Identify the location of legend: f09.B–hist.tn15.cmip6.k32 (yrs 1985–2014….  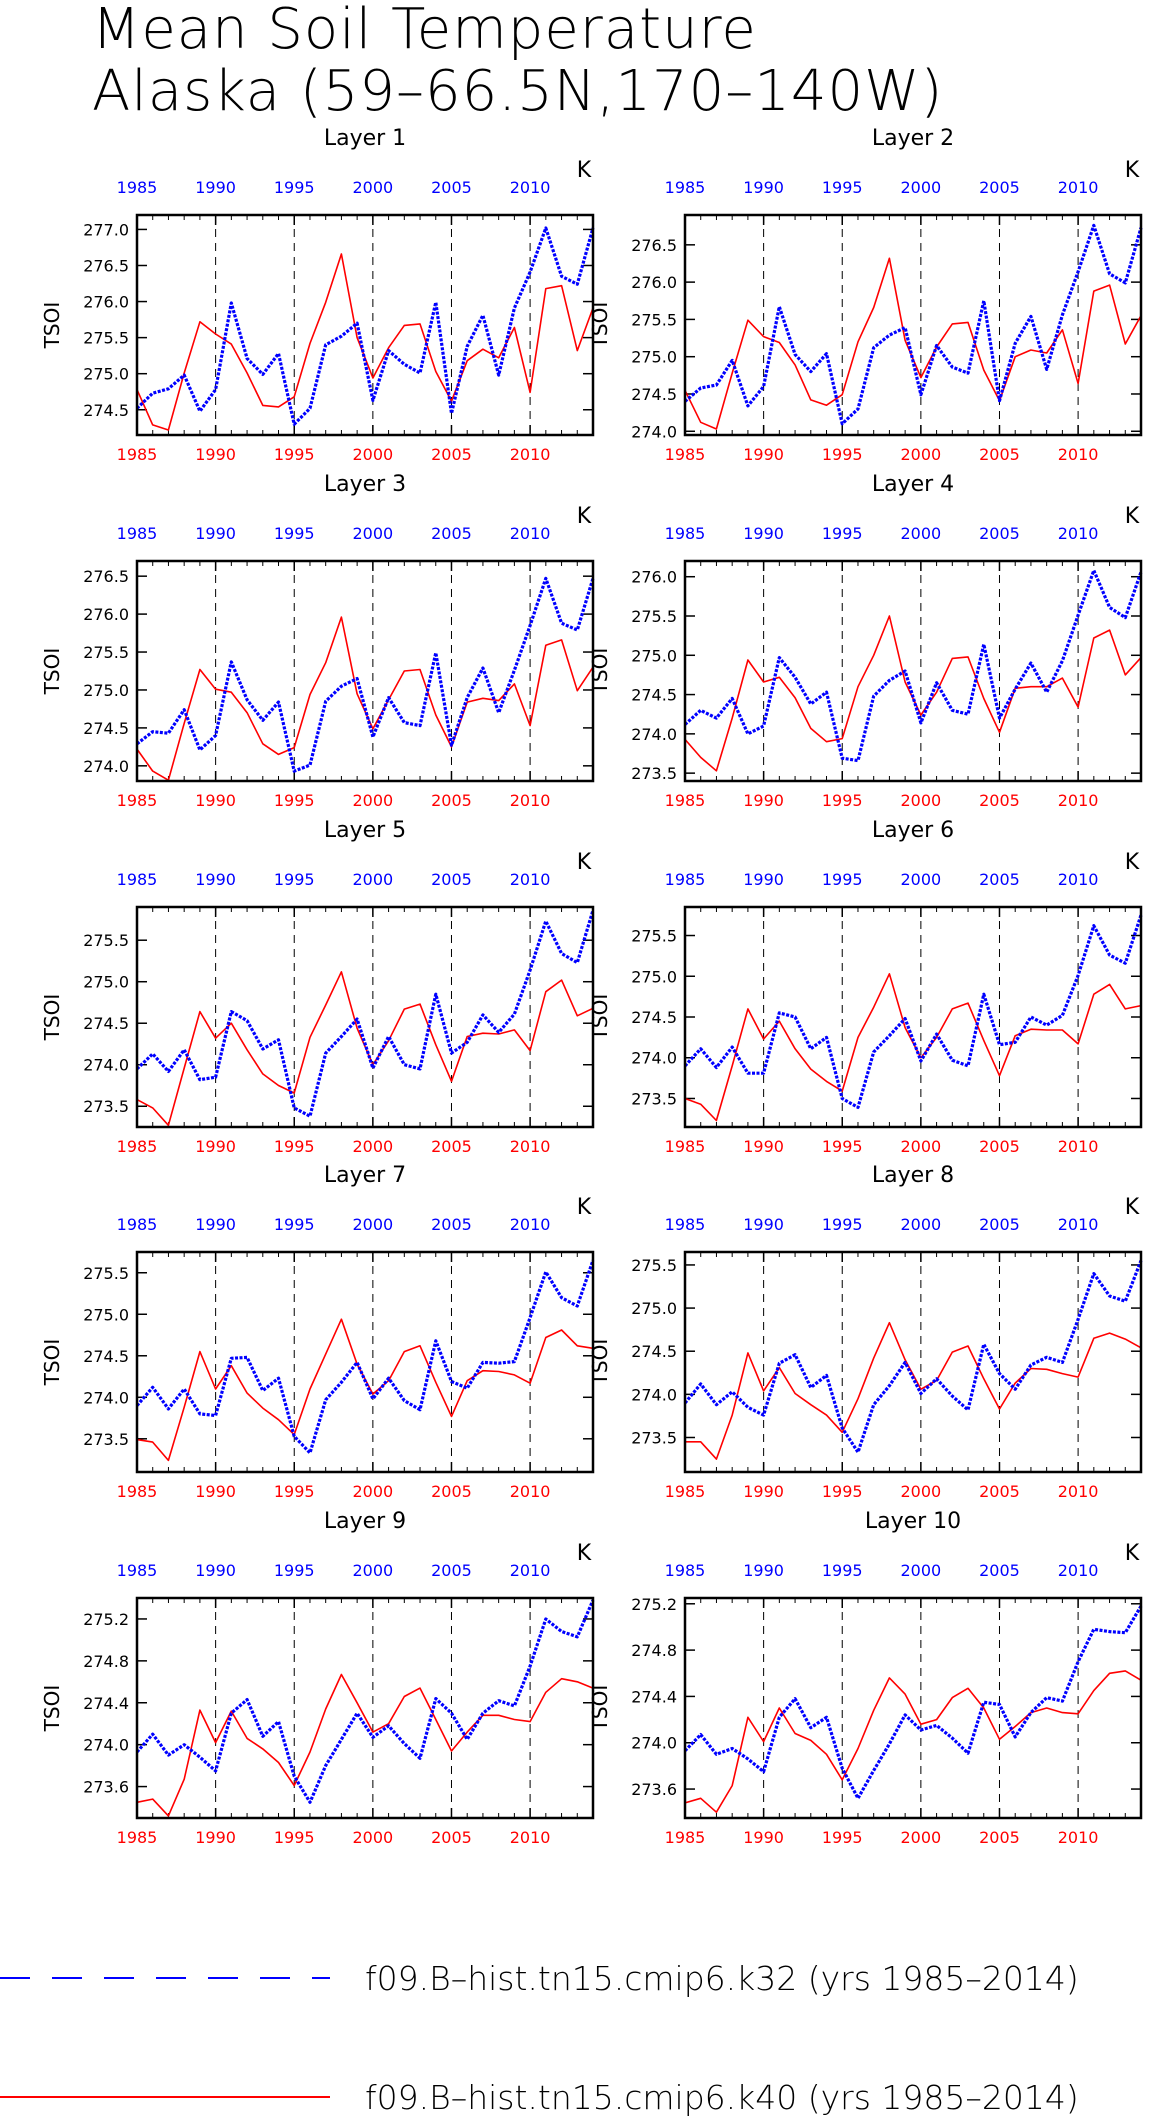
(539, 2038).